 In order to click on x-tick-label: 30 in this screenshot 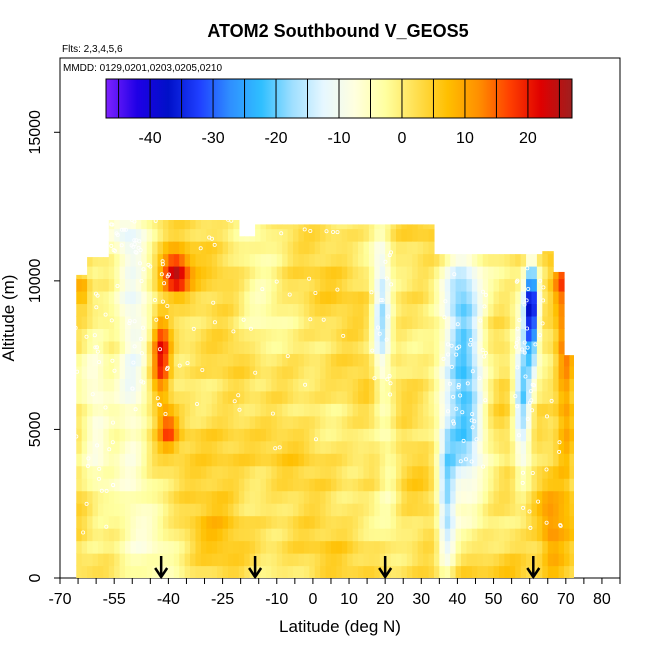, I will do `click(421, 599)`.